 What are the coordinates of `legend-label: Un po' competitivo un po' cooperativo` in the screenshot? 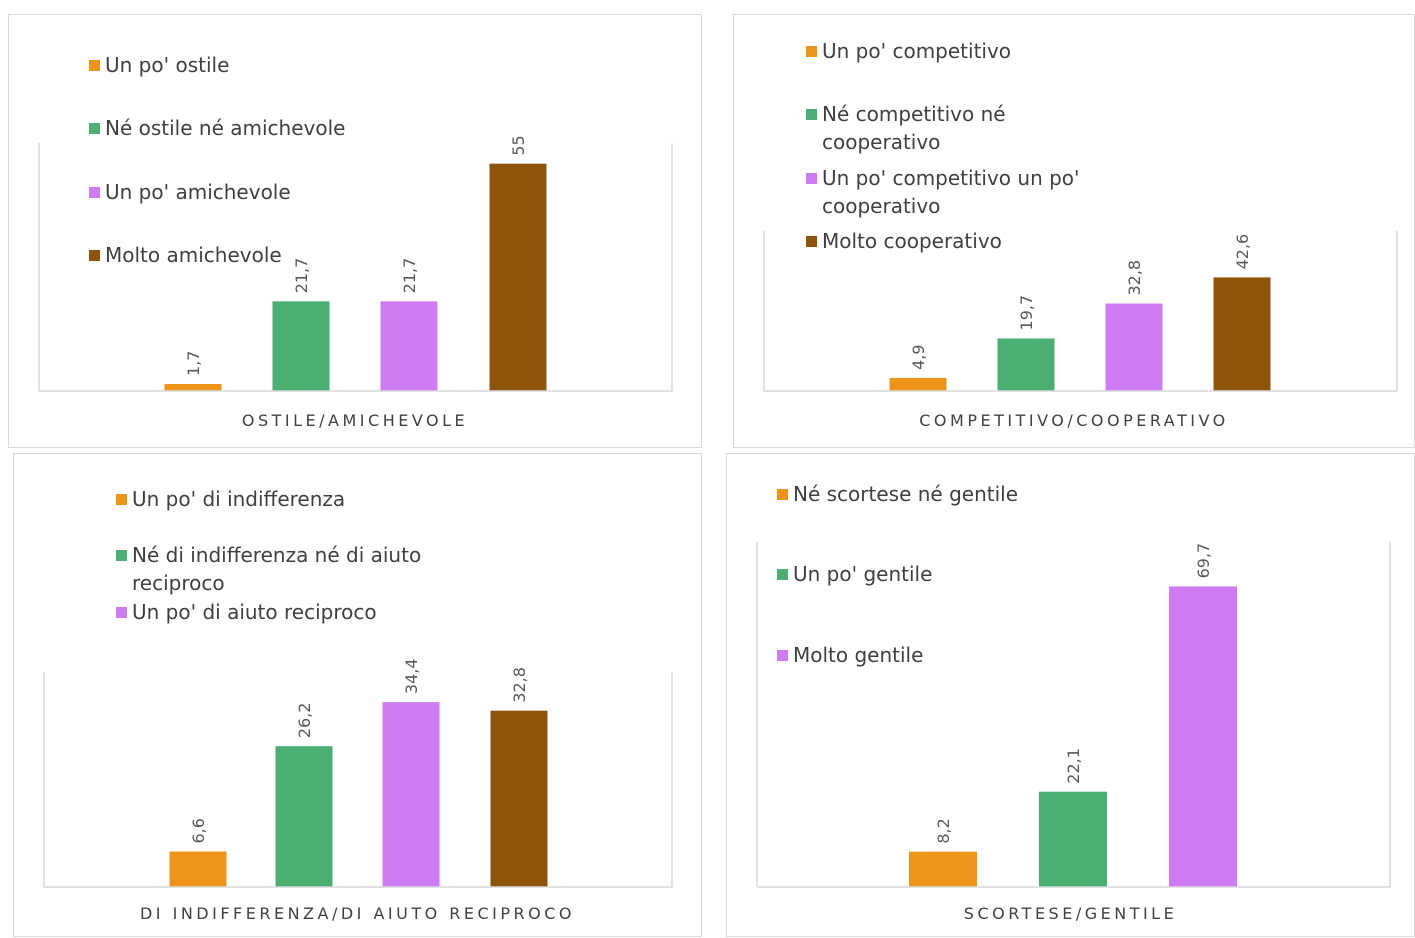 It's located at (951, 192).